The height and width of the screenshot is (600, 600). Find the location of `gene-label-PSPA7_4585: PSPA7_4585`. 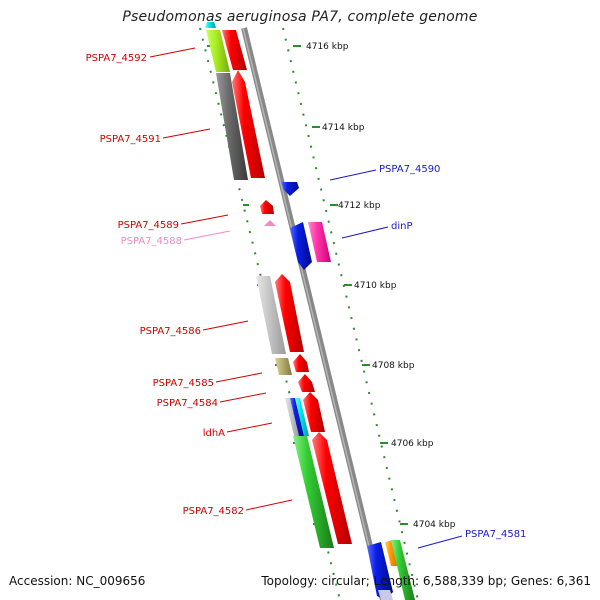

gene-label-PSPA7_4585: PSPA7_4585 is located at coordinates (183, 383).